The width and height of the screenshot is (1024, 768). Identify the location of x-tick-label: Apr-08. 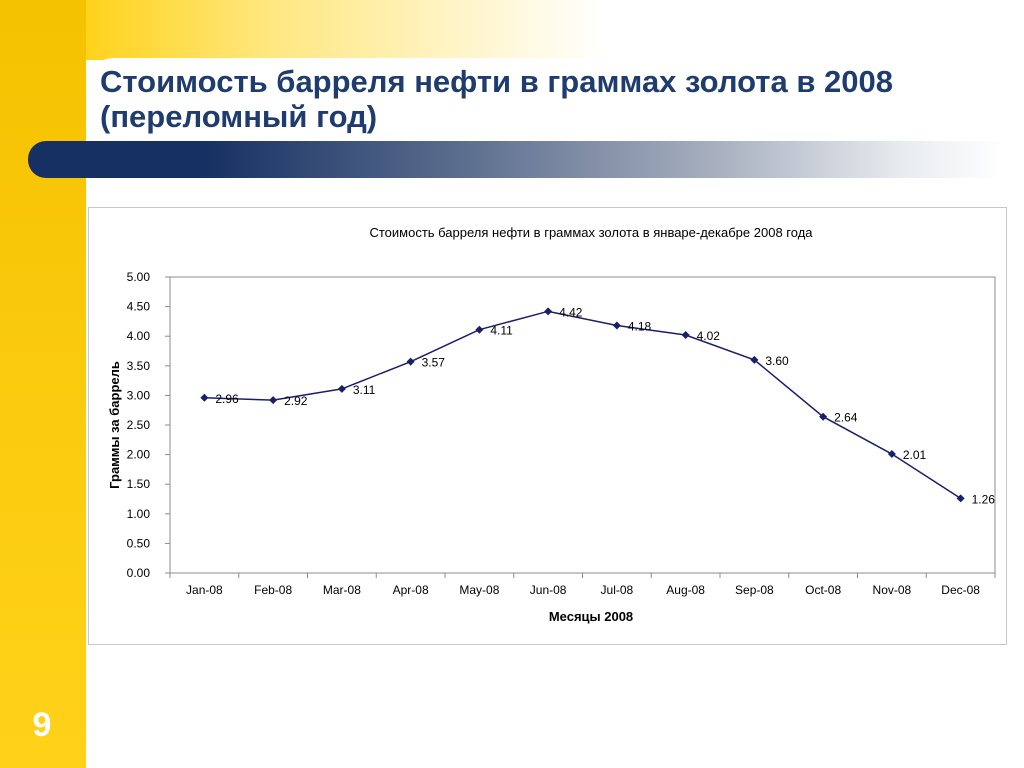
(411, 590).